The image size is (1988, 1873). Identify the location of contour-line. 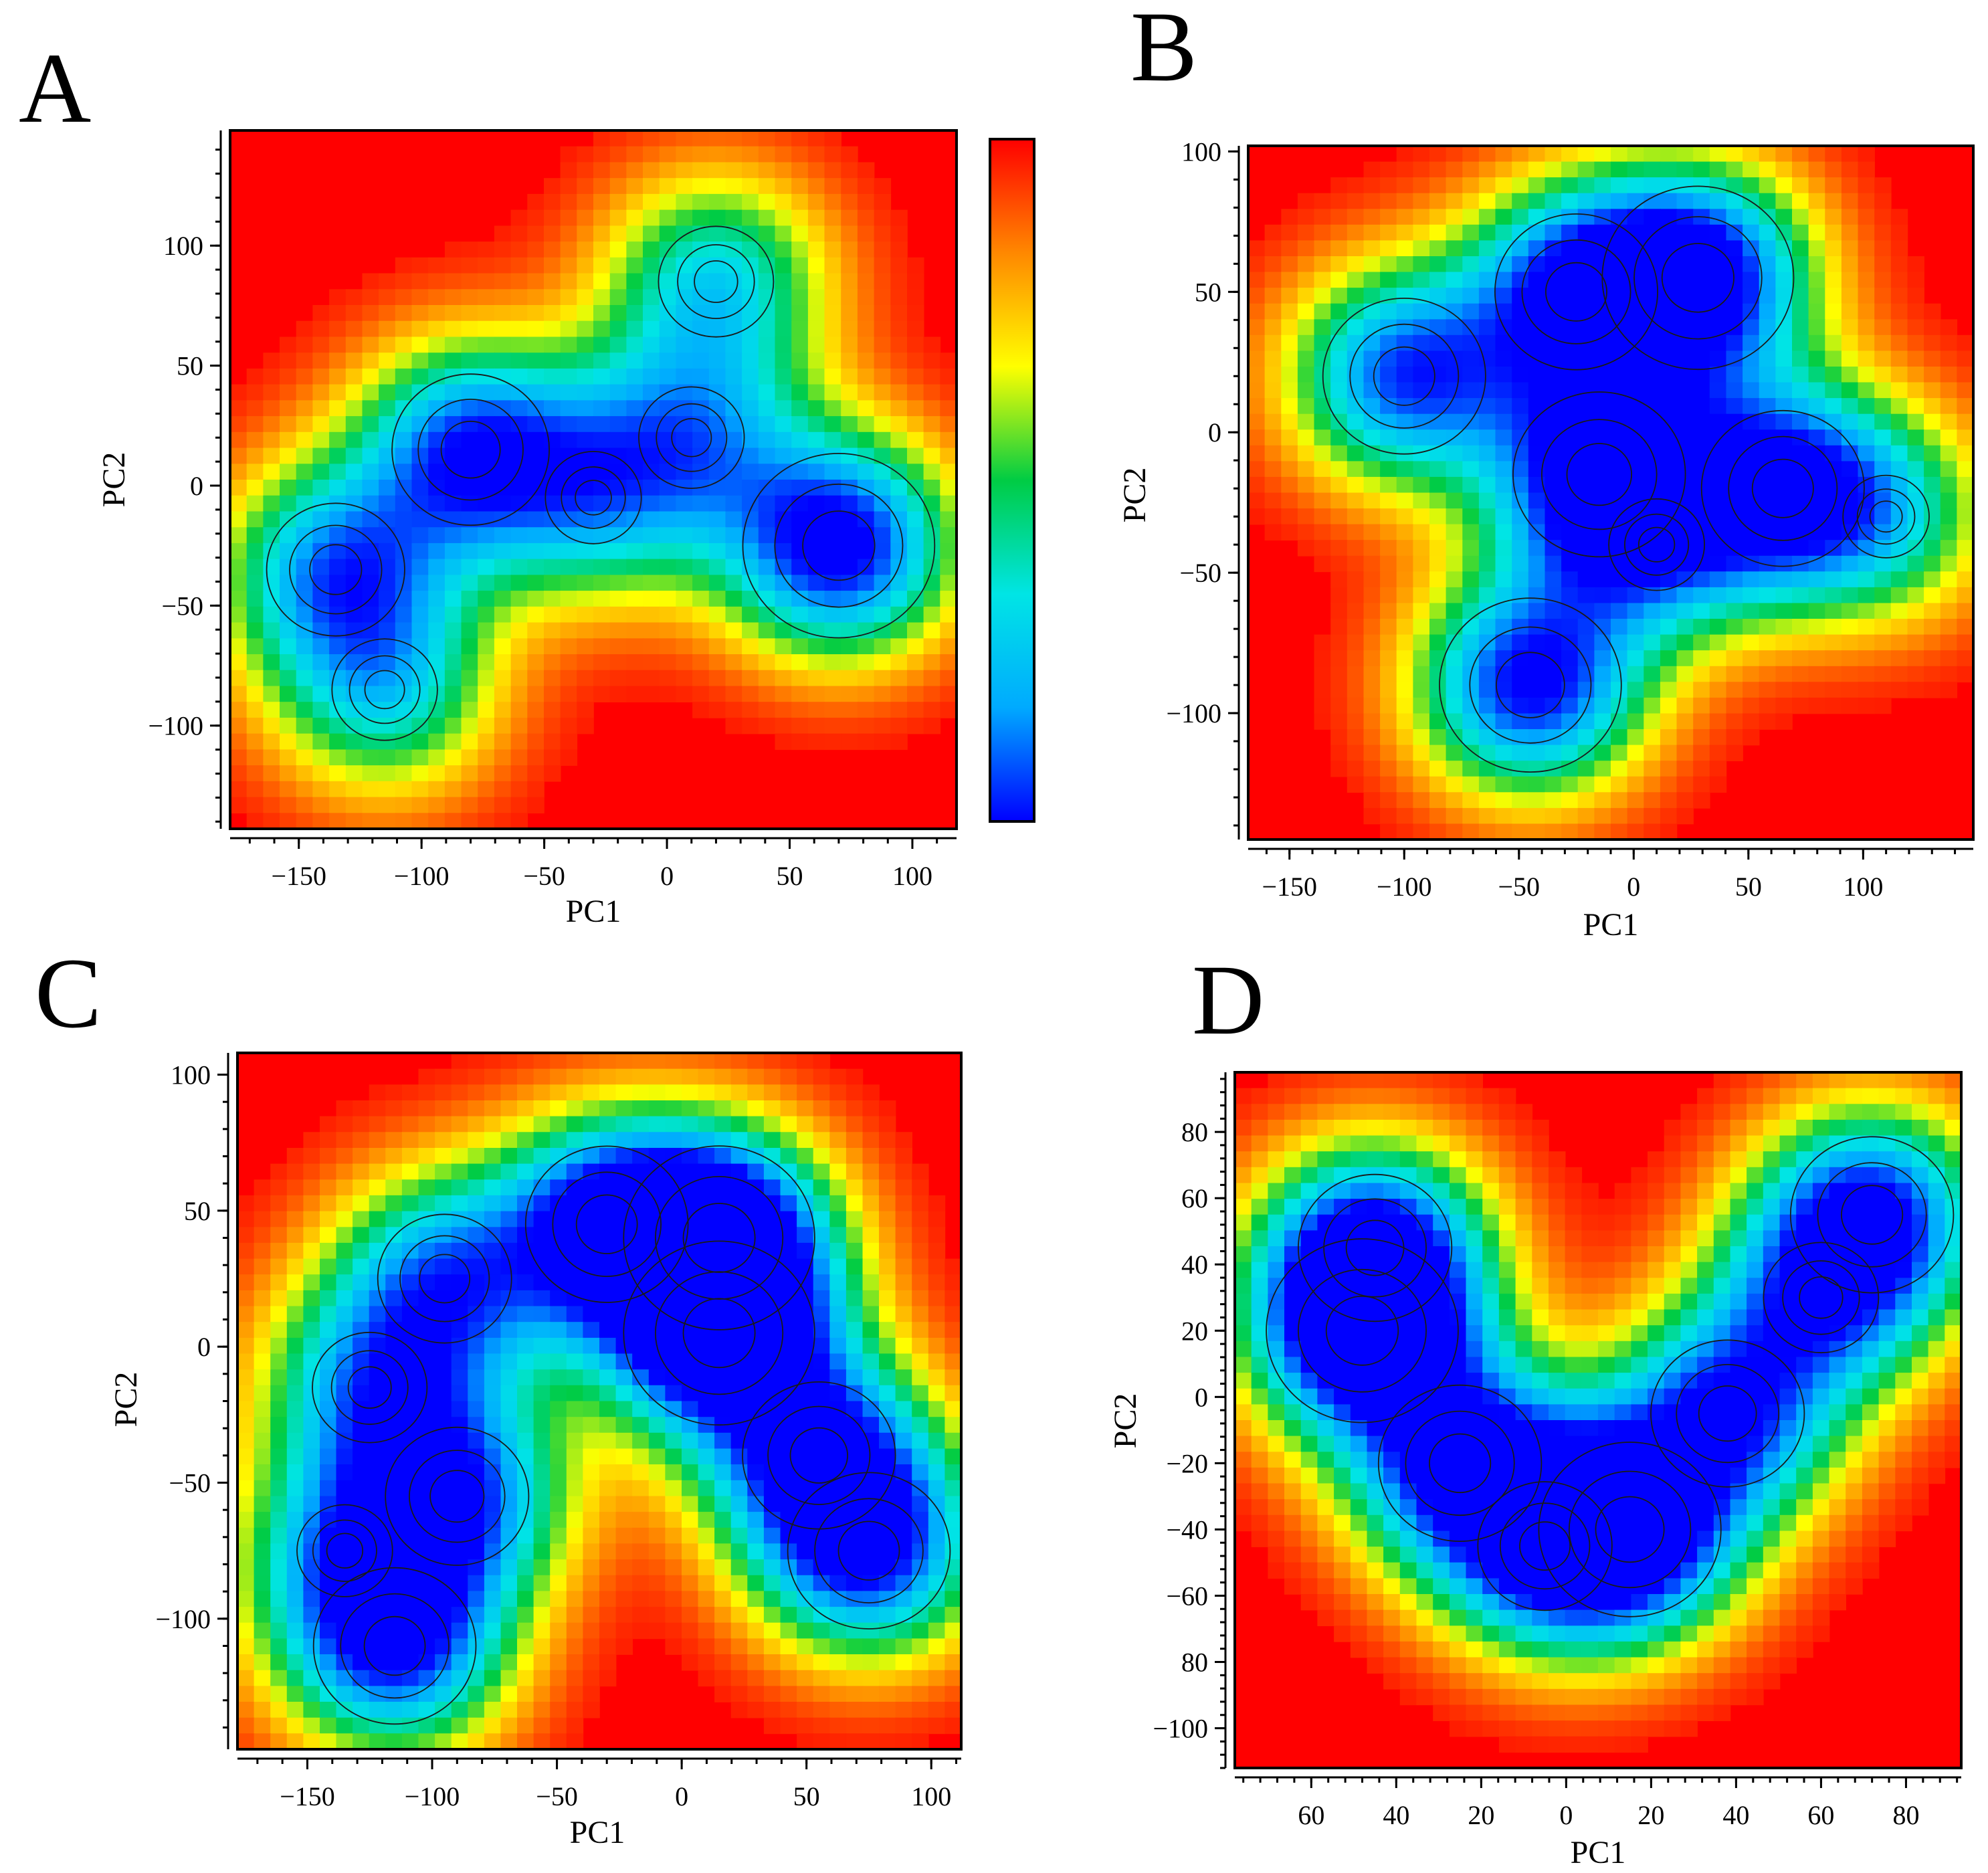
(839, 545).